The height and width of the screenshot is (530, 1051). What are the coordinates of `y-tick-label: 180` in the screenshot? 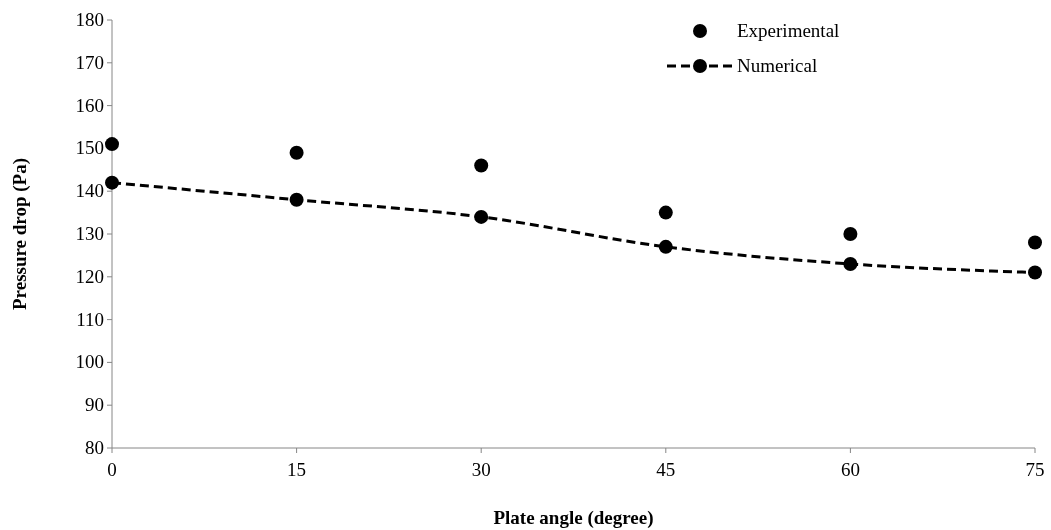 It's located at (89, 19).